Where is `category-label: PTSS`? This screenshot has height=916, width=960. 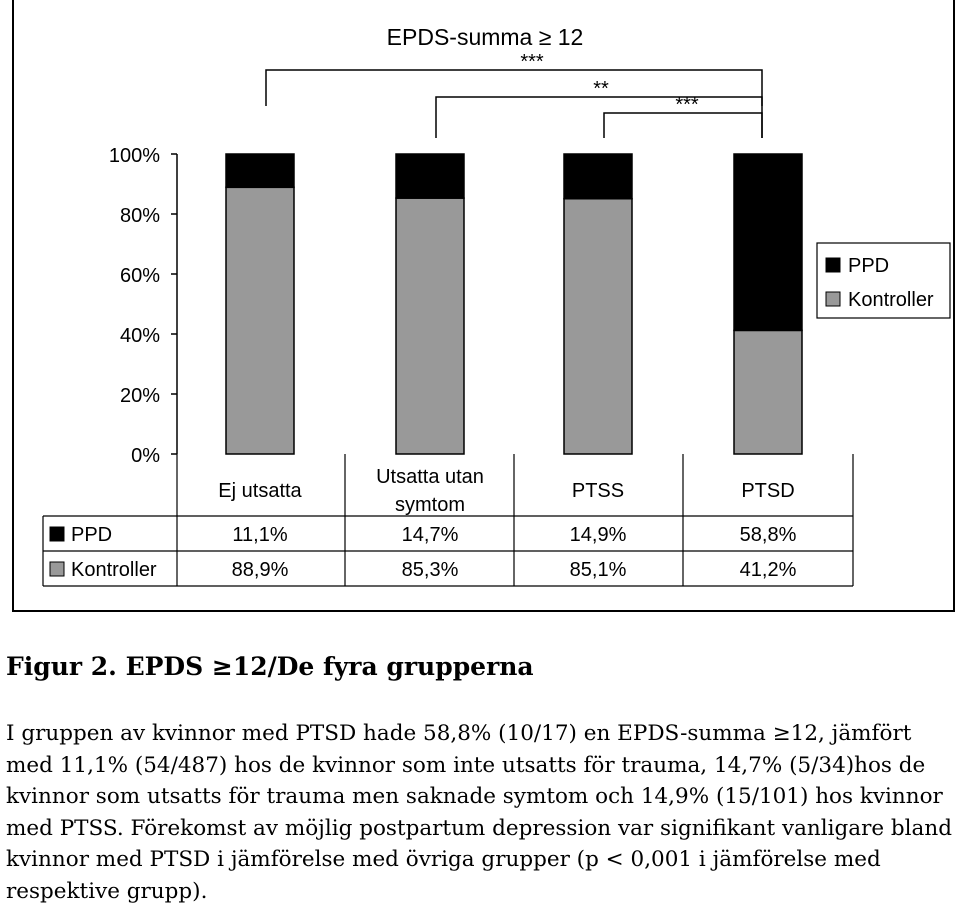
category-label: PTSS is located at coordinates (598, 491).